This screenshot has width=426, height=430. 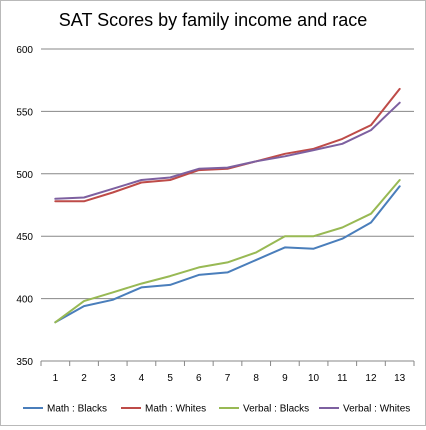 What do you see at coordinates (113, 378) in the screenshot?
I see `x-tick-label: 3` at bounding box center [113, 378].